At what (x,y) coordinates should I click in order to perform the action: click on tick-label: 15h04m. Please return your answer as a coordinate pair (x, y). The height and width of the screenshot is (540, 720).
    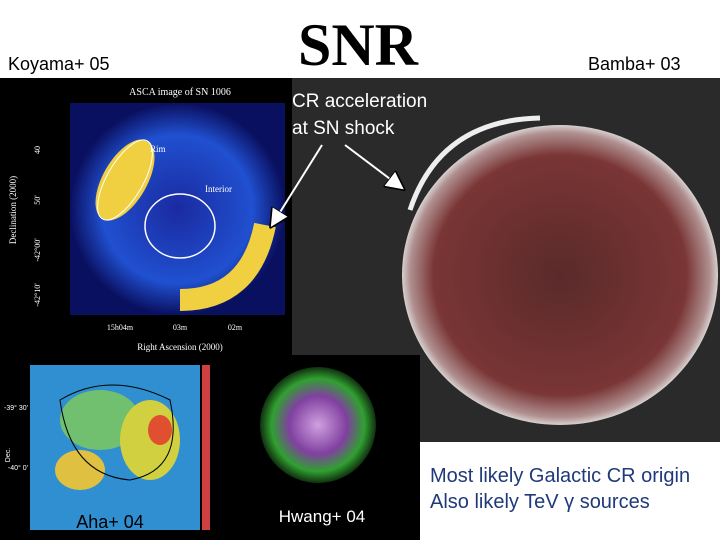
    Looking at the image, I should click on (120, 327).